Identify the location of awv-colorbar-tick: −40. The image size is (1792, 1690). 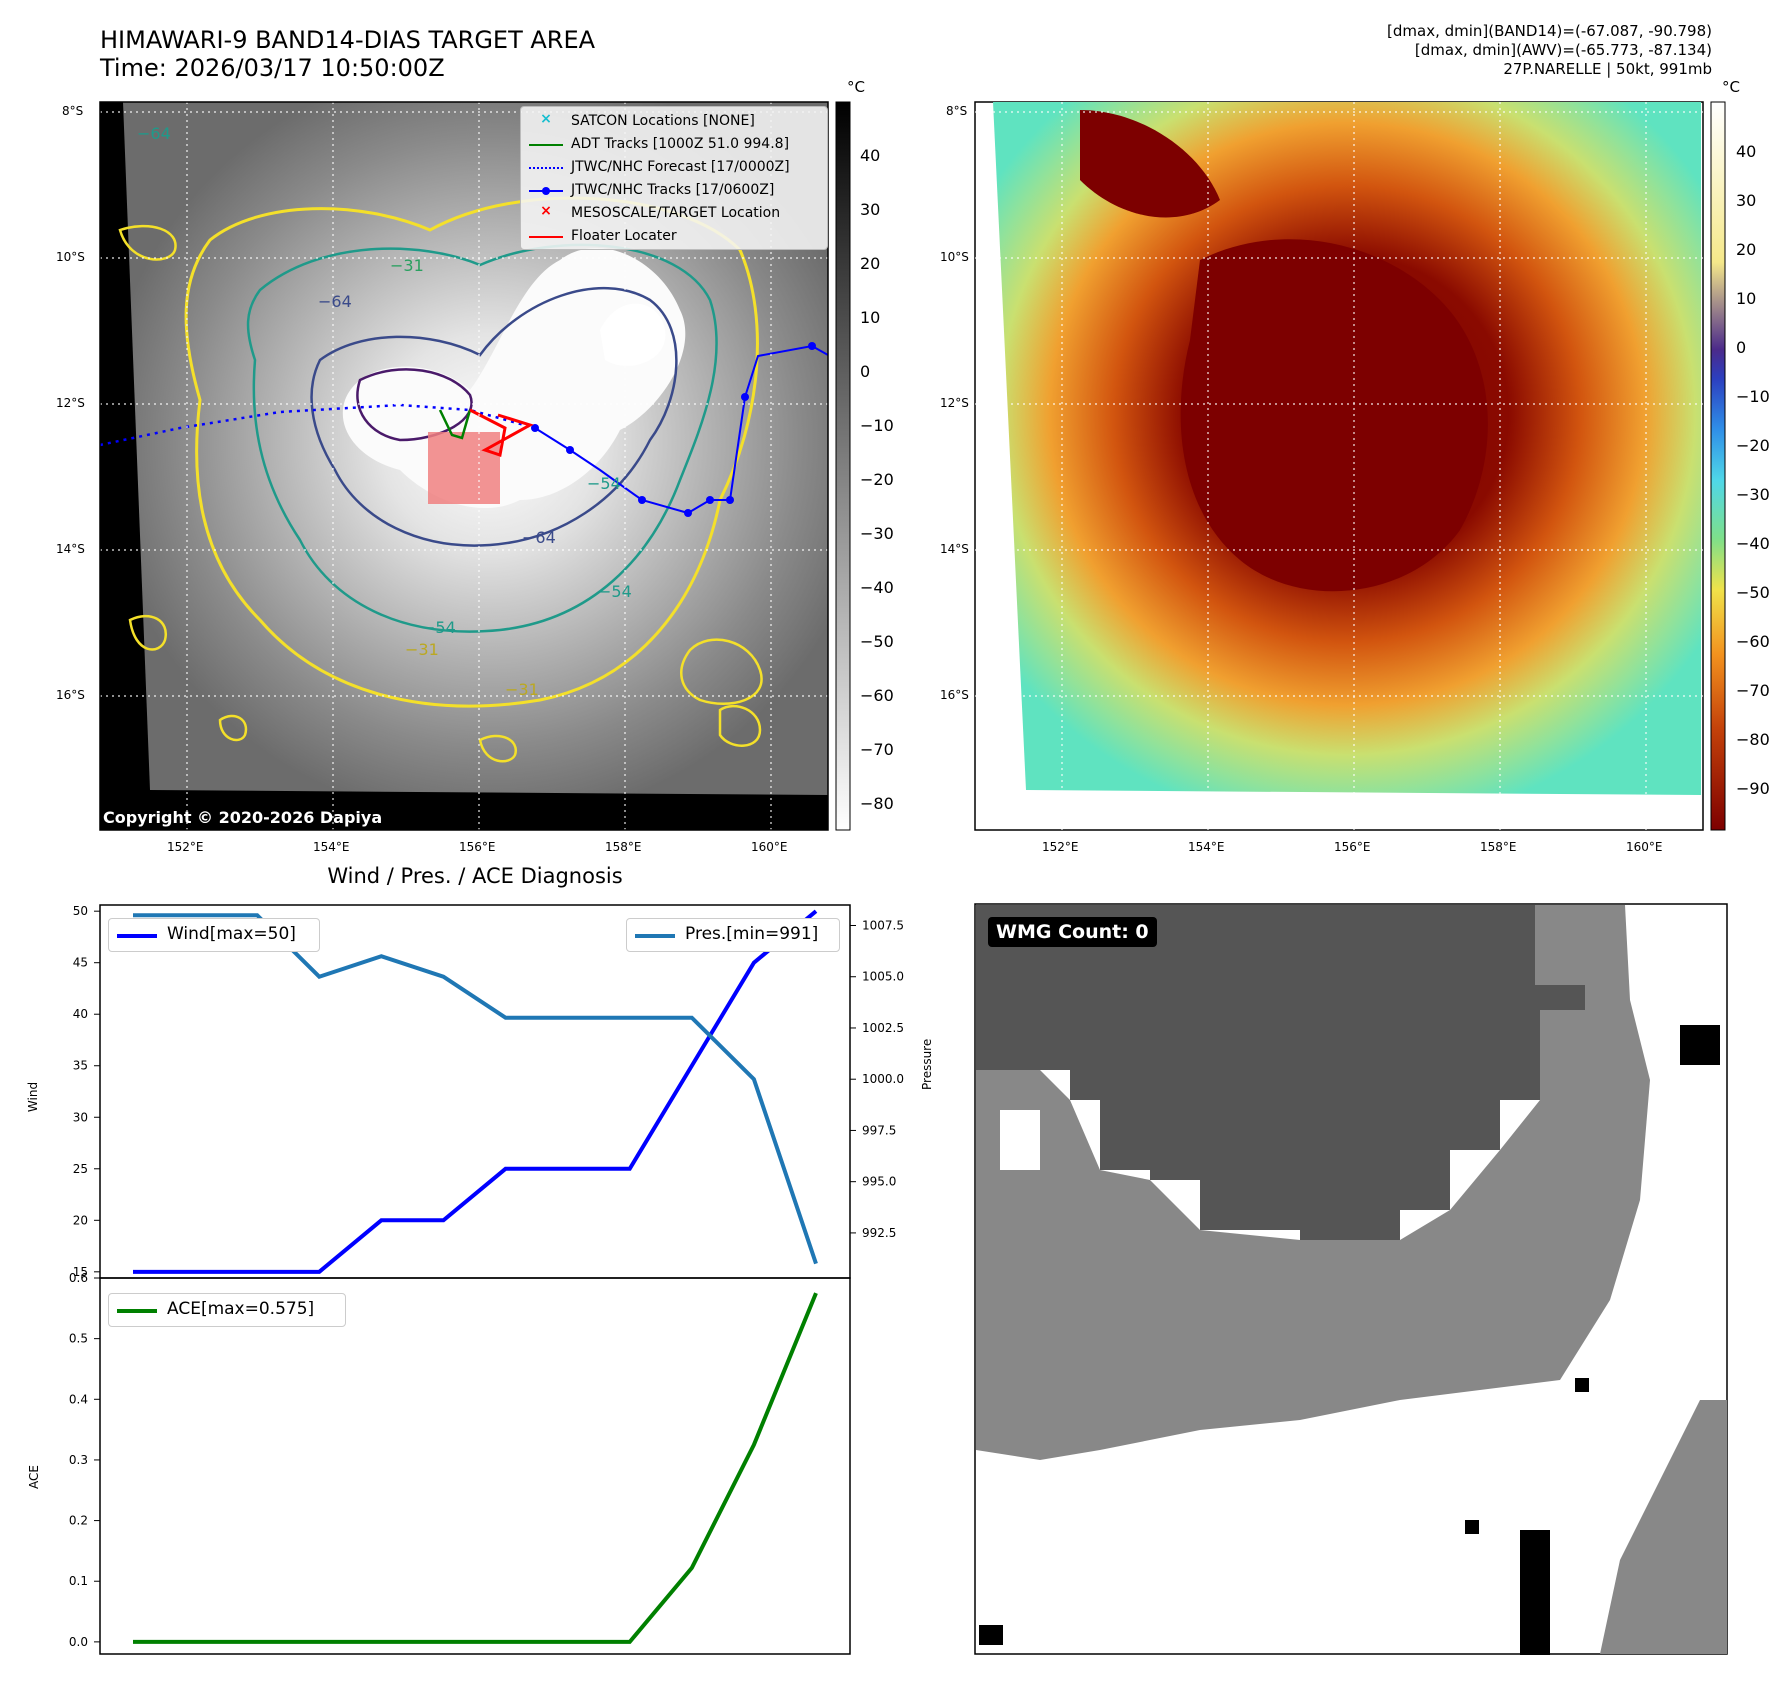
(1753, 543).